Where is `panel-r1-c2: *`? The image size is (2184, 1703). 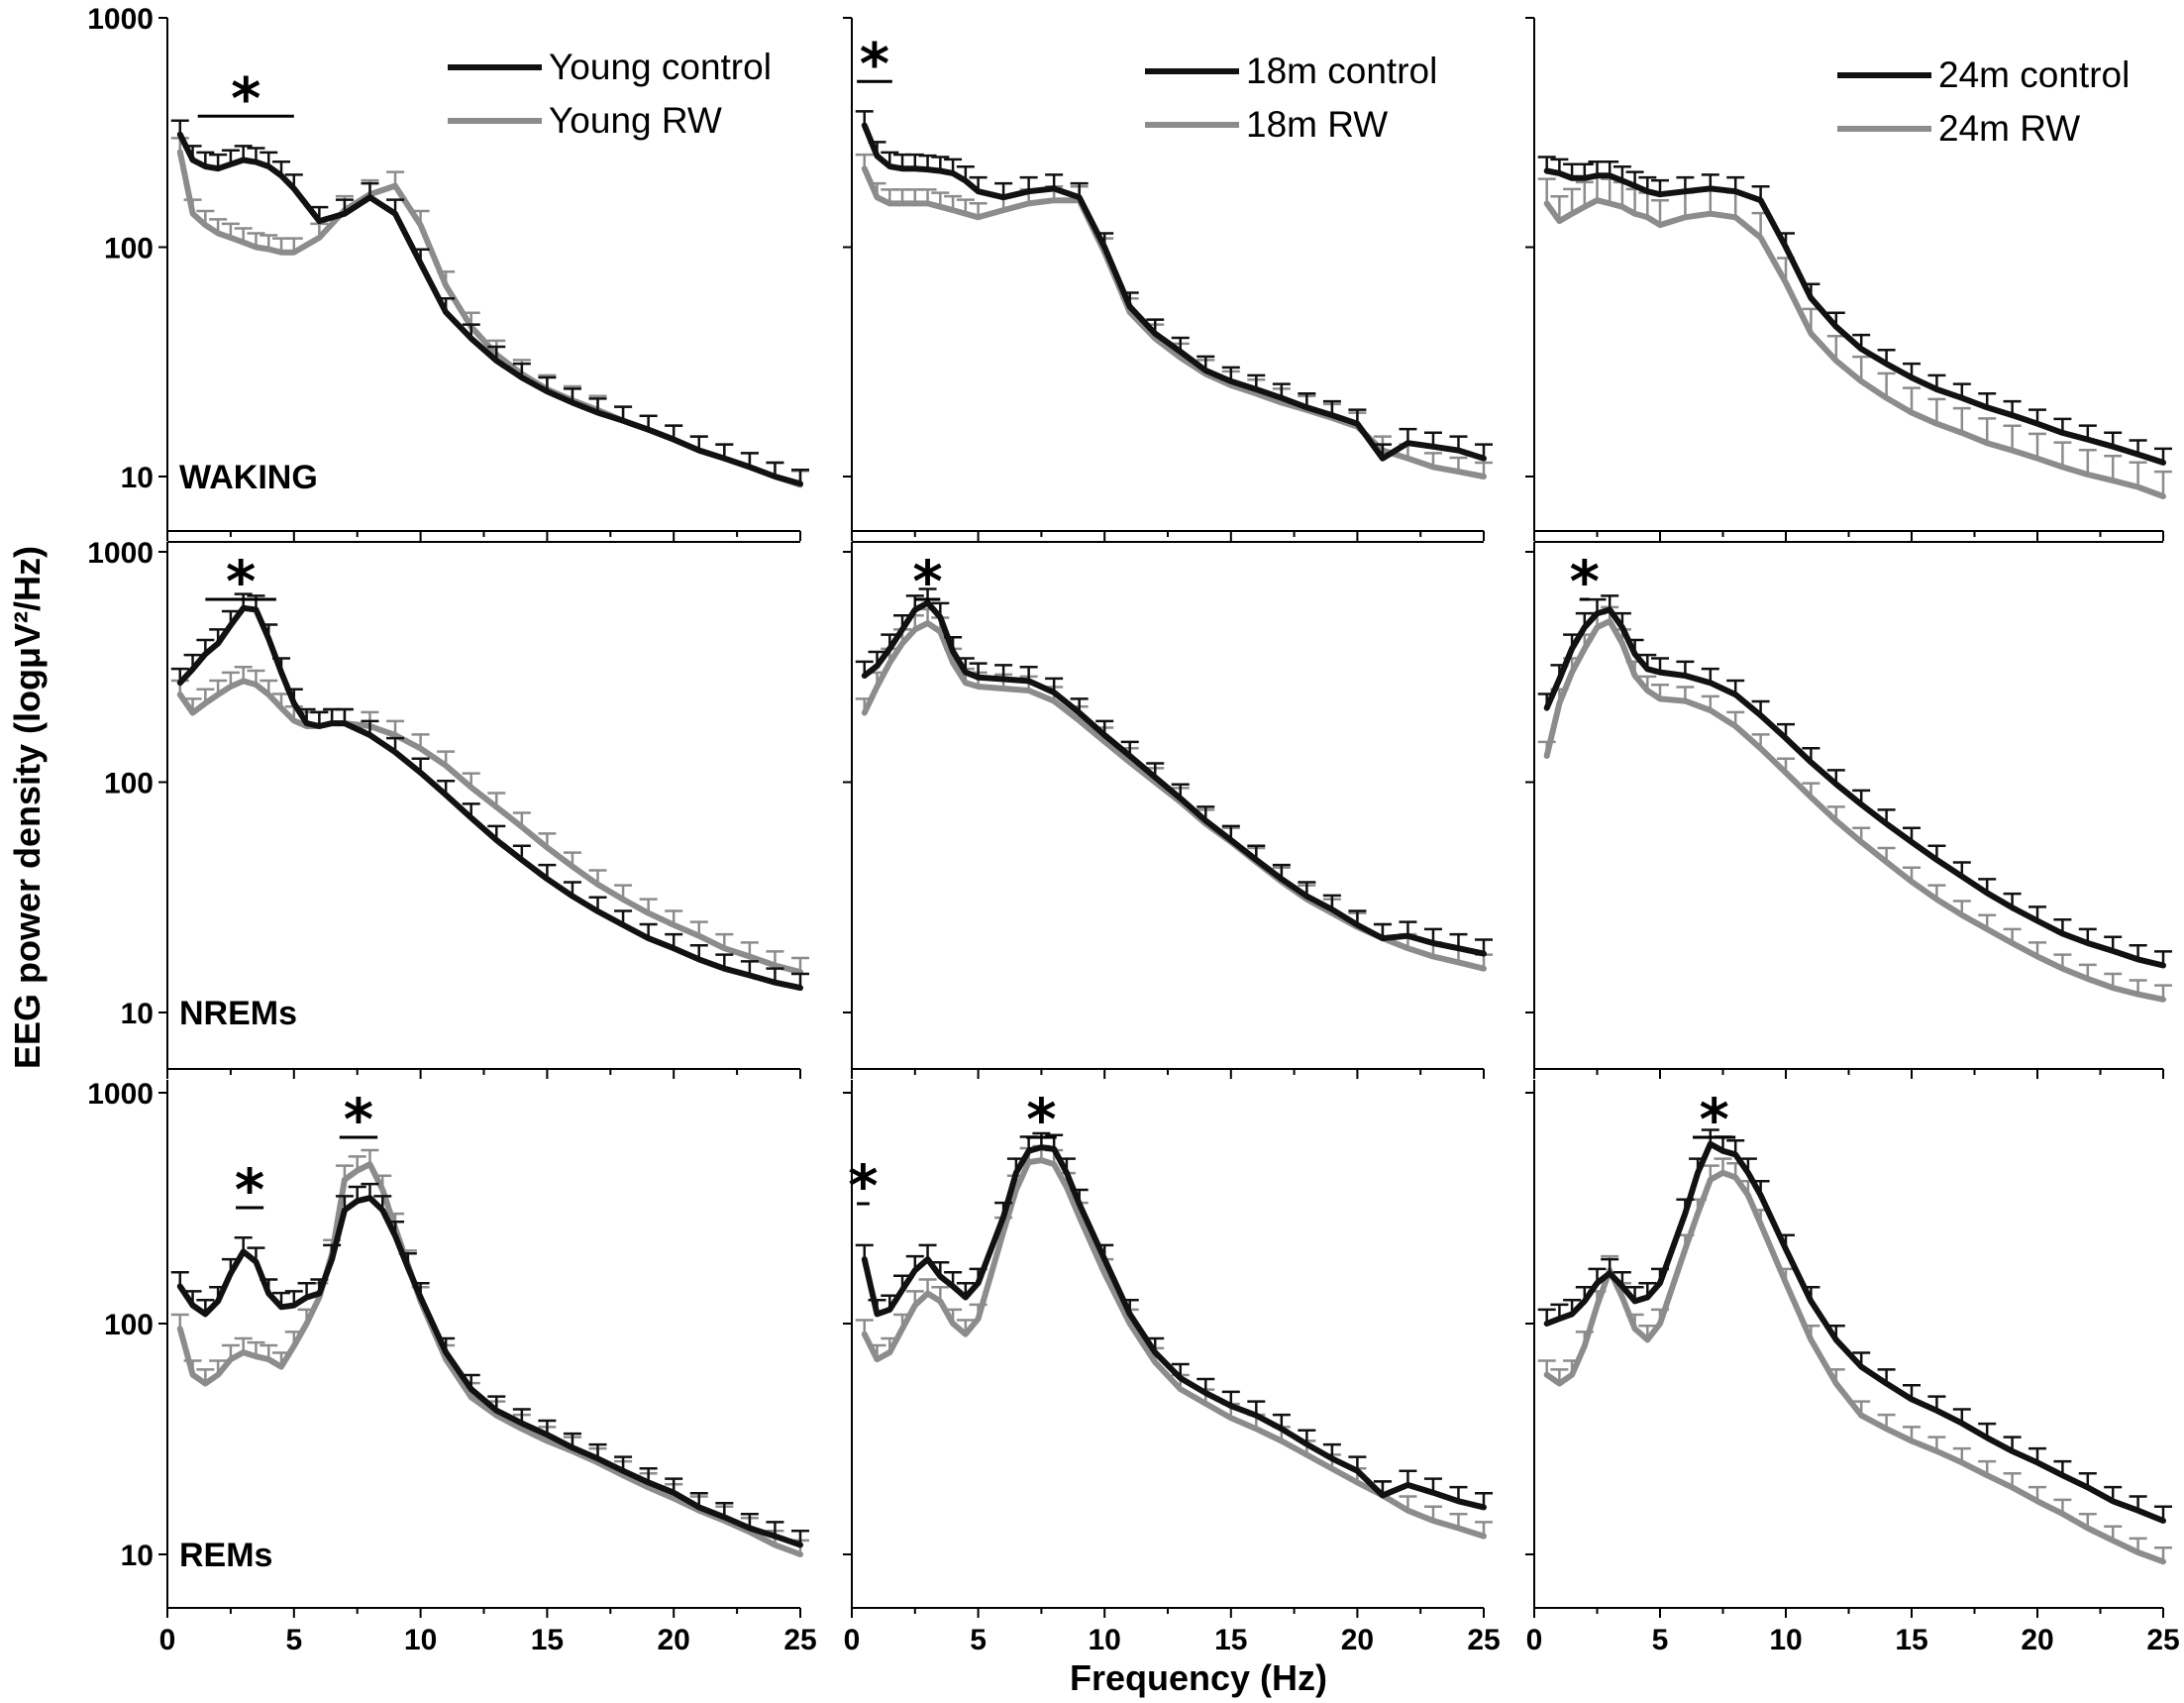
panel-r1-c2: * is located at coordinates (1848, 810).